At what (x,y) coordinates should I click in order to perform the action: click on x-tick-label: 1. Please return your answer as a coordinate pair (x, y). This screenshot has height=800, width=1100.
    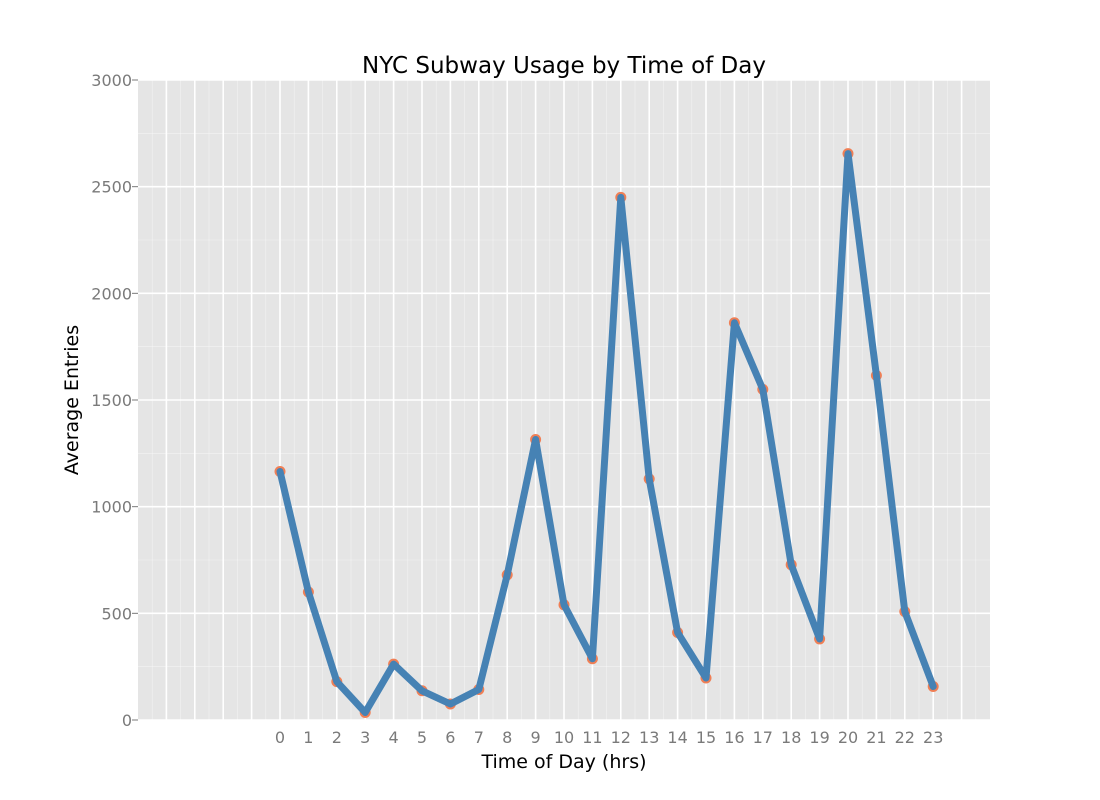
    Looking at the image, I should click on (308, 737).